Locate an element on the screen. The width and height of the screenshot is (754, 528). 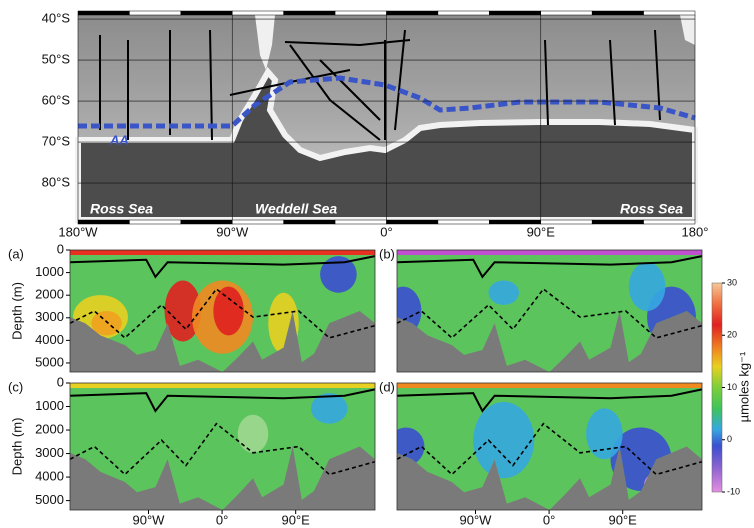
south-america is located at coordinates (265, 42).